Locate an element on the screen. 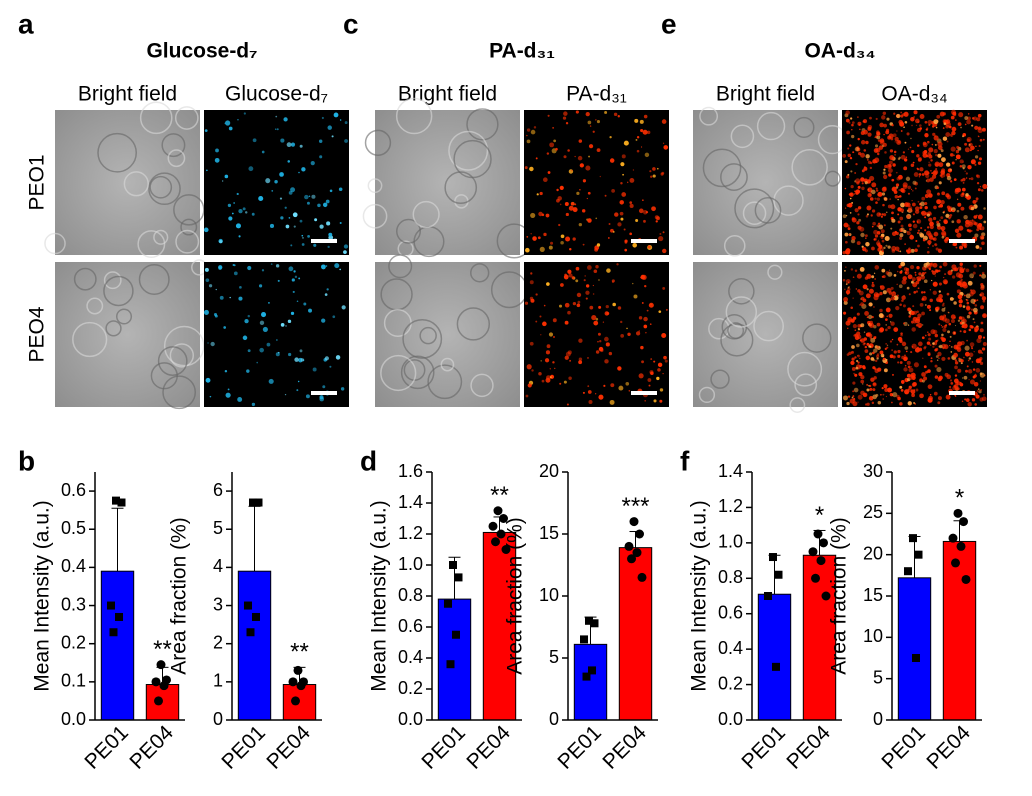 Image resolution: width=1032 pixels, height=796 pixels. row-label: PEO4 is located at coordinates (37, 334).